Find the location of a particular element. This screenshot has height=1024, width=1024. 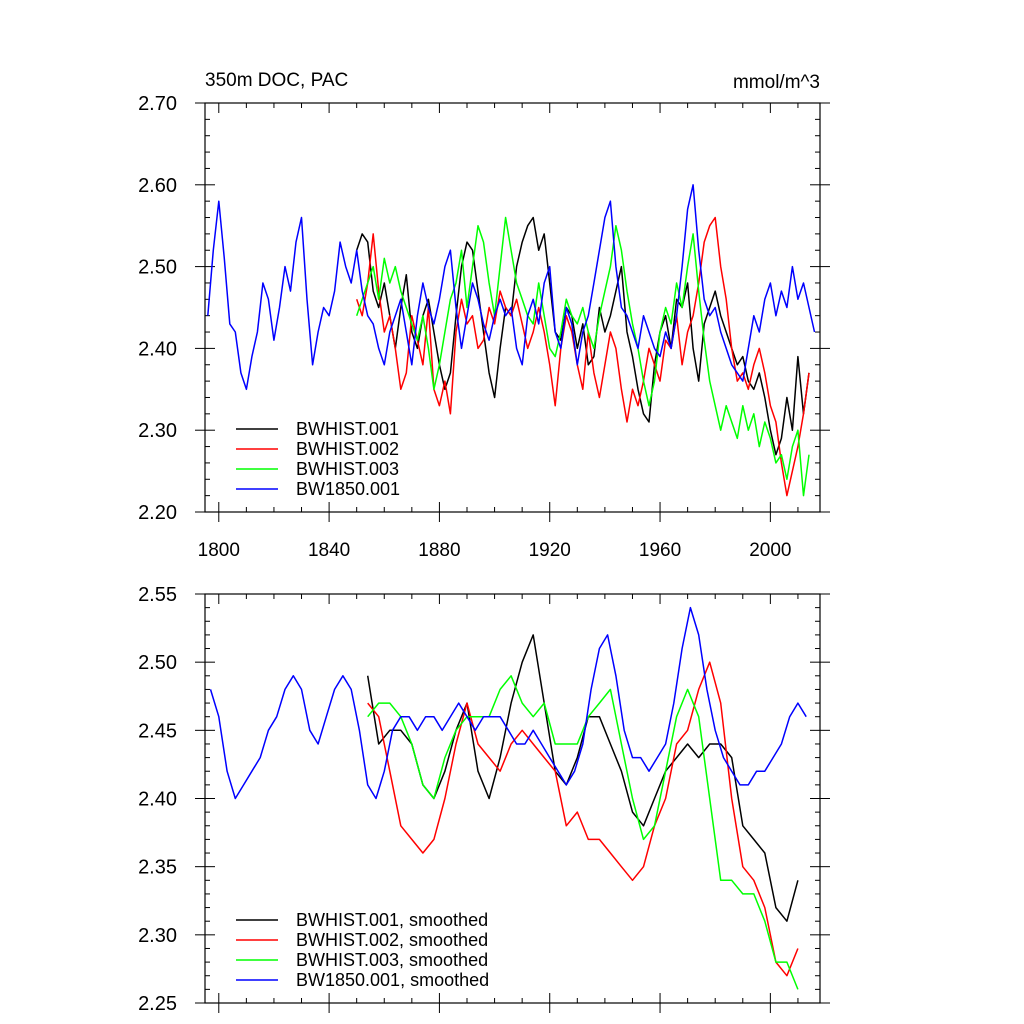

top-legend-label: BWHIST.003 is located at coordinates (347, 469).